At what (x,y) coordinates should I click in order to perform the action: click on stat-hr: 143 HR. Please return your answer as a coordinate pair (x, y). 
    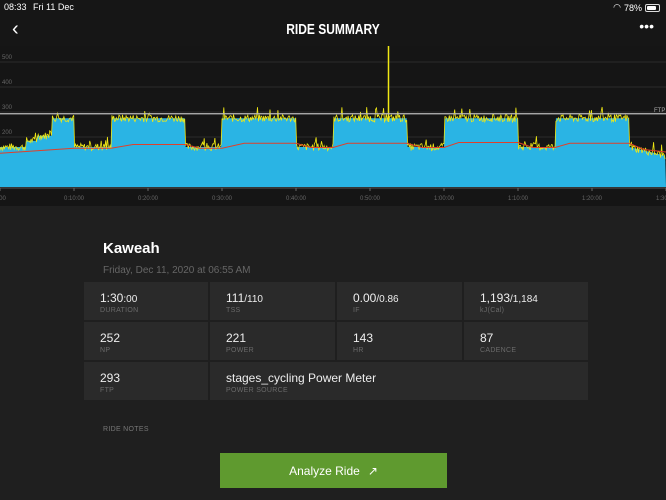
    Looking at the image, I should click on (399, 341).